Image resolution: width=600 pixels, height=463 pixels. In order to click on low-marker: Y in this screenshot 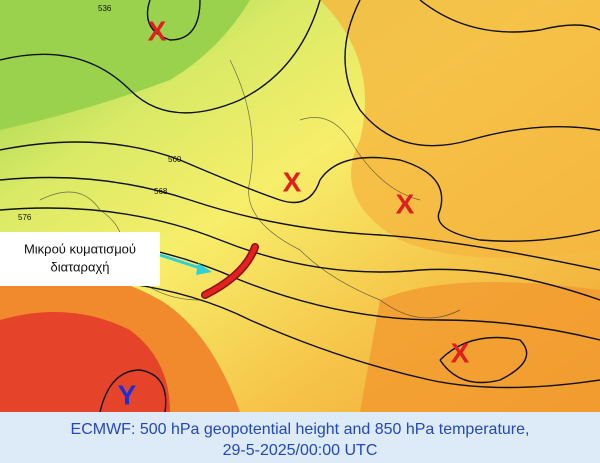, I will do `click(127, 394)`.